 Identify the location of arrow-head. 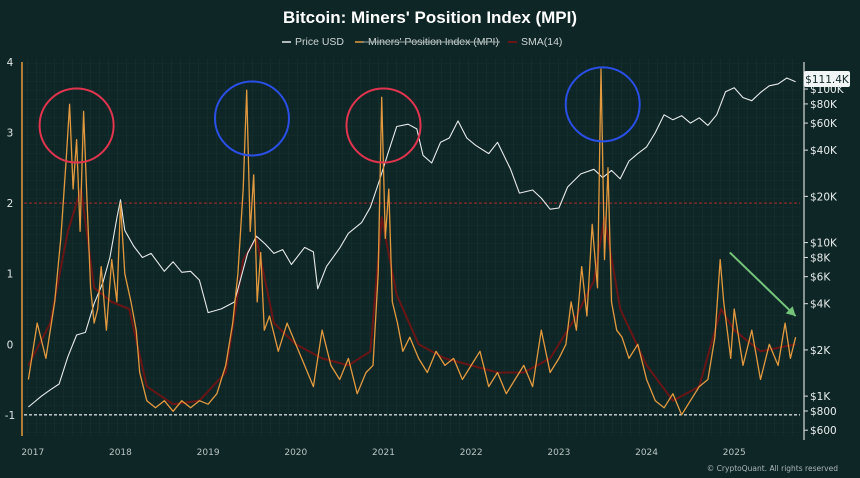
(790, 311).